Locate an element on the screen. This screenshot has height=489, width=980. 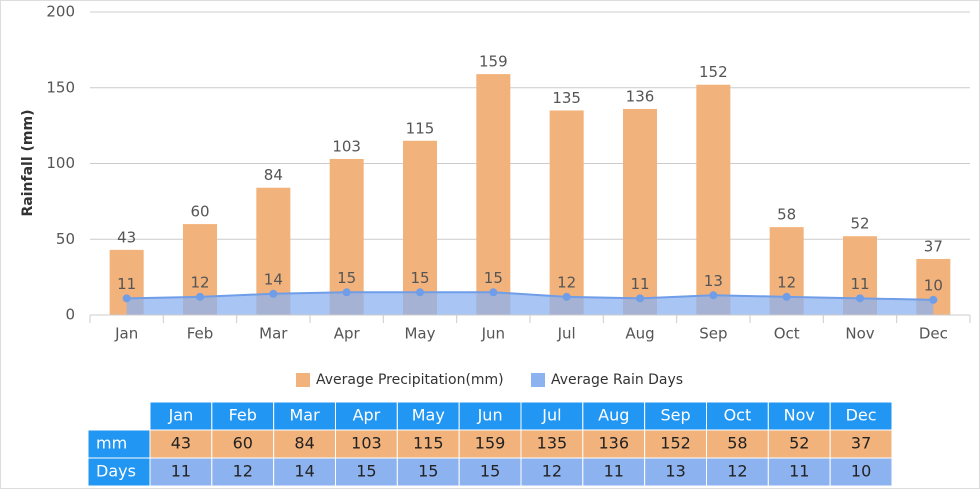
table-header-text: Nov is located at coordinates (799, 415).